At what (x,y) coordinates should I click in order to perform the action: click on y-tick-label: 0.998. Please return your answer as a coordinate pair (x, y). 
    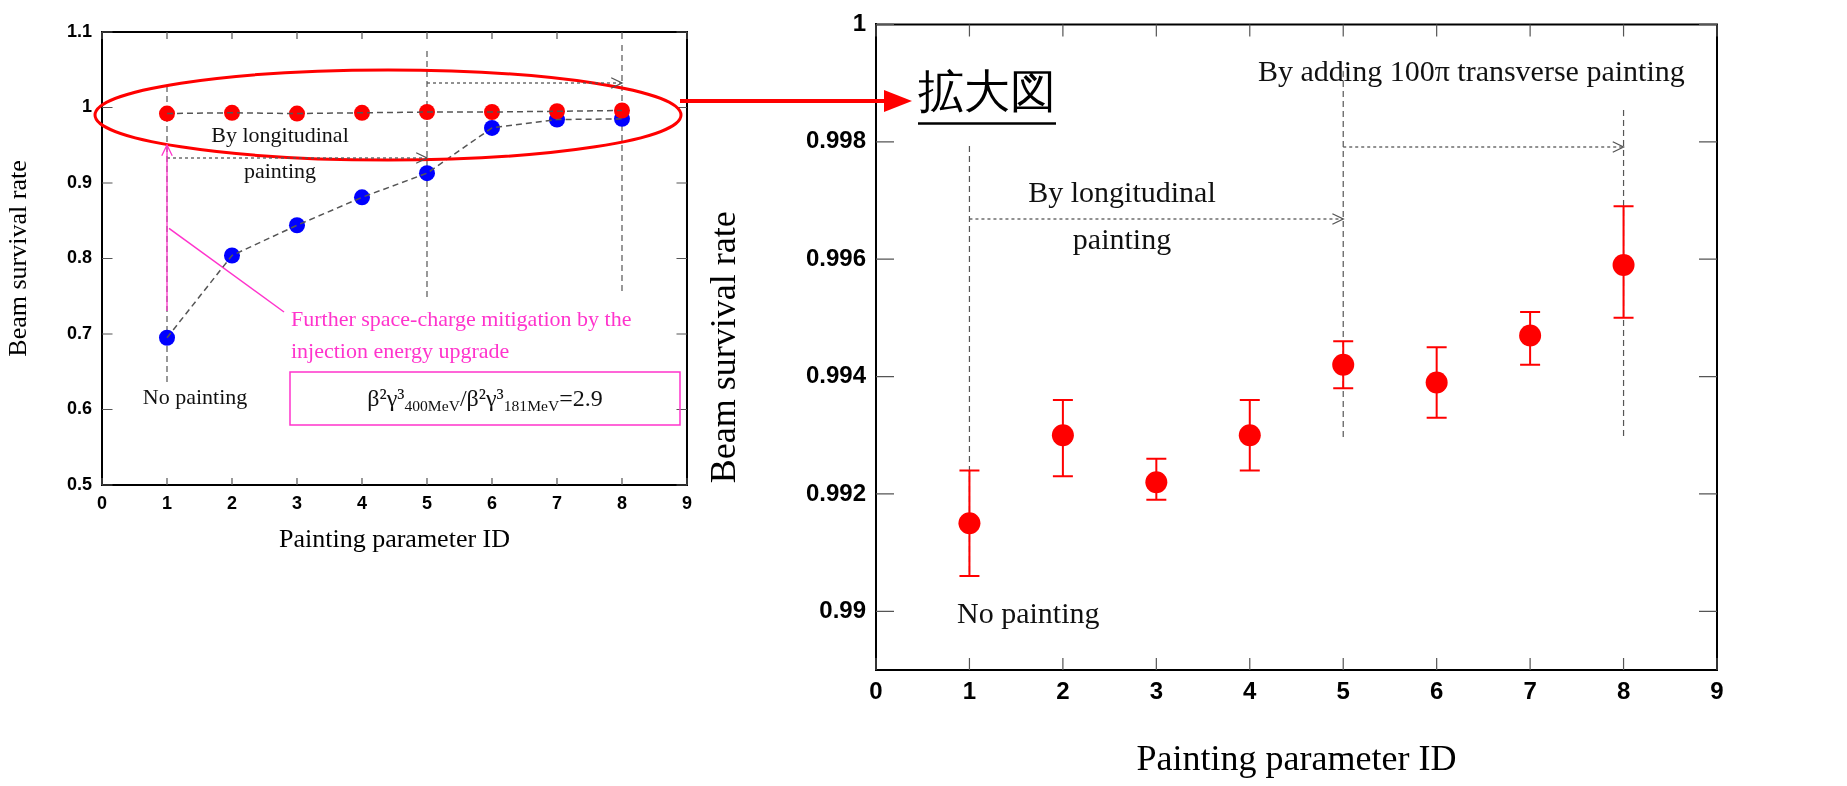
    Looking at the image, I should click on (835, 140).